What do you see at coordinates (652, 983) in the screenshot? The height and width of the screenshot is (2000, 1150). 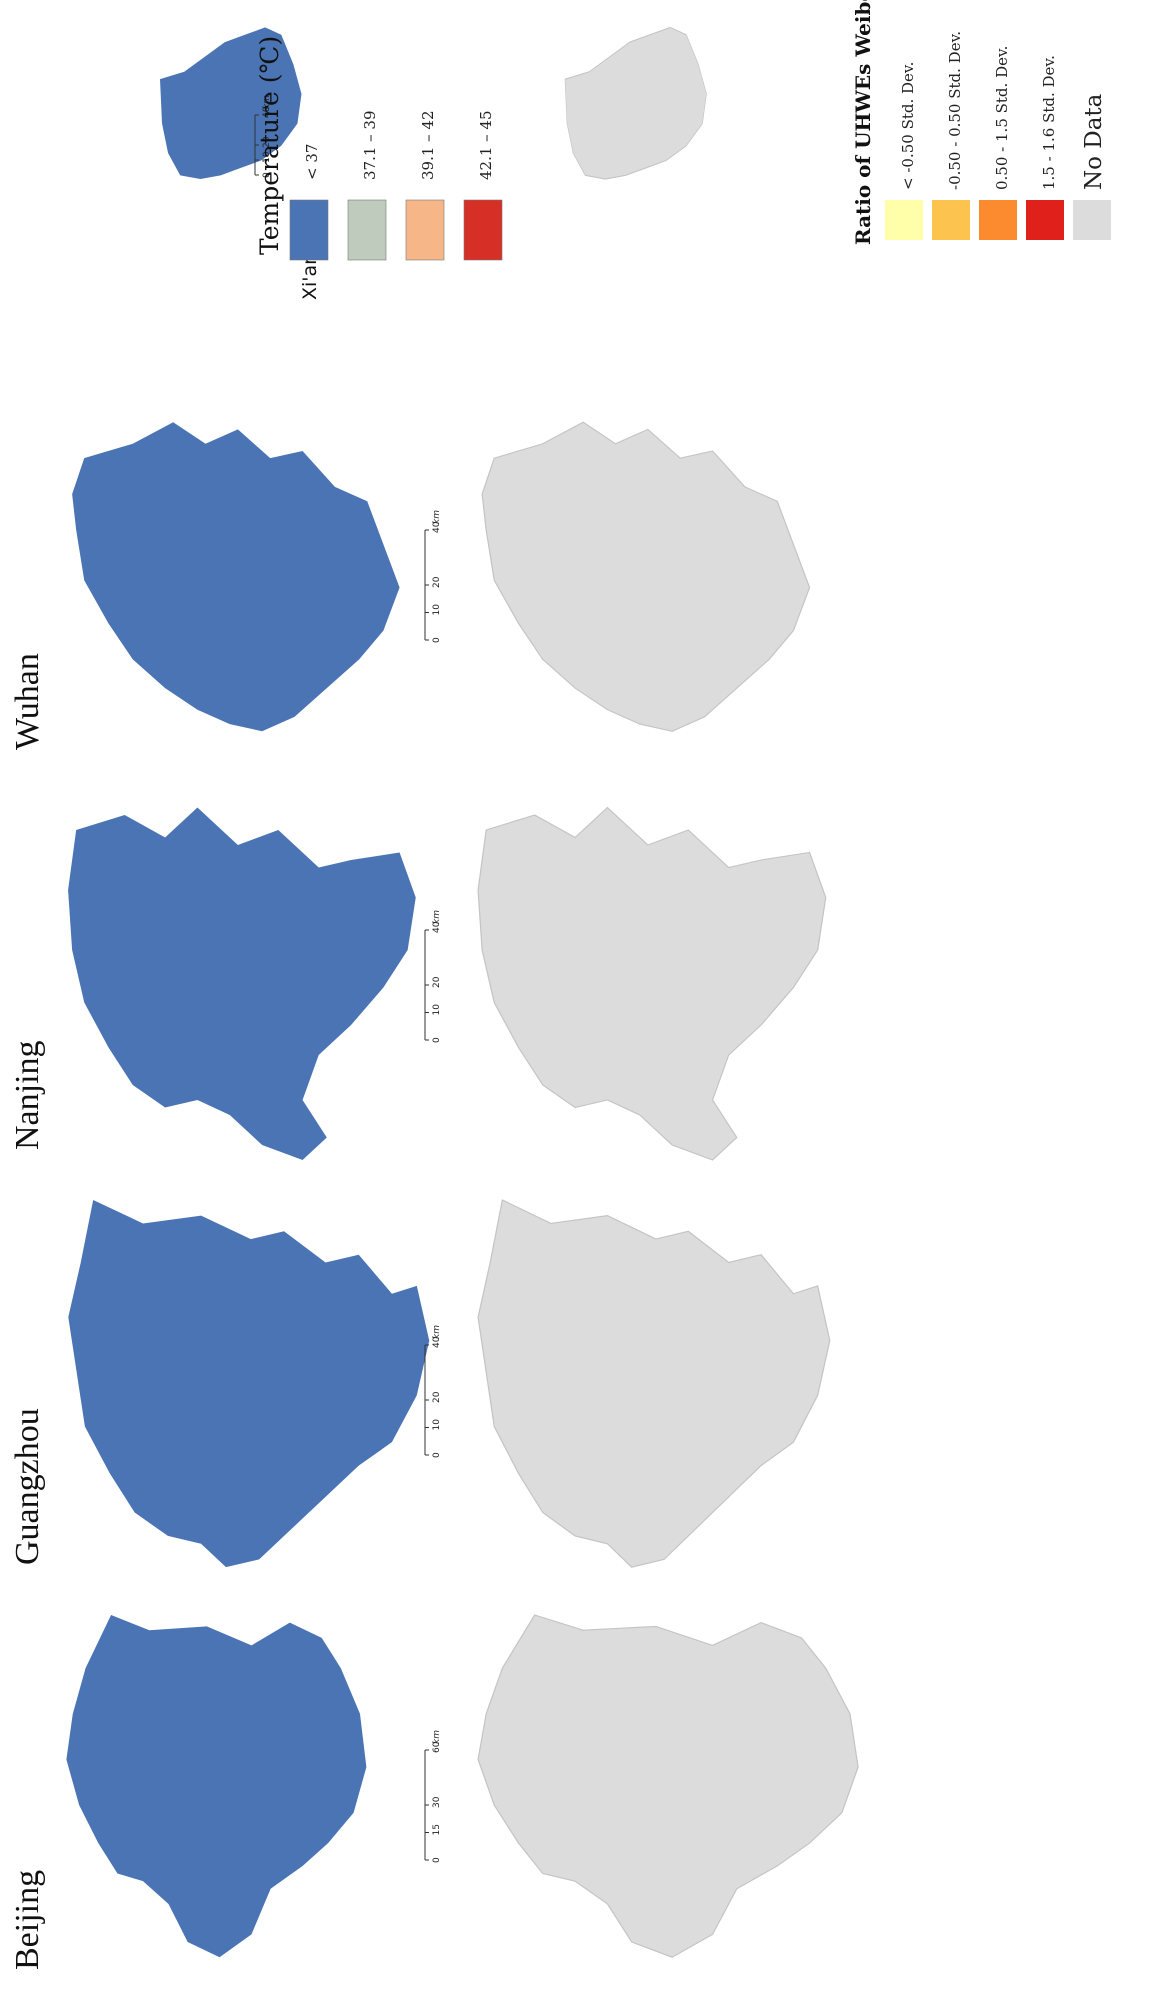 I see `nanjing-weibo-base` at bounding box center [652, 983].